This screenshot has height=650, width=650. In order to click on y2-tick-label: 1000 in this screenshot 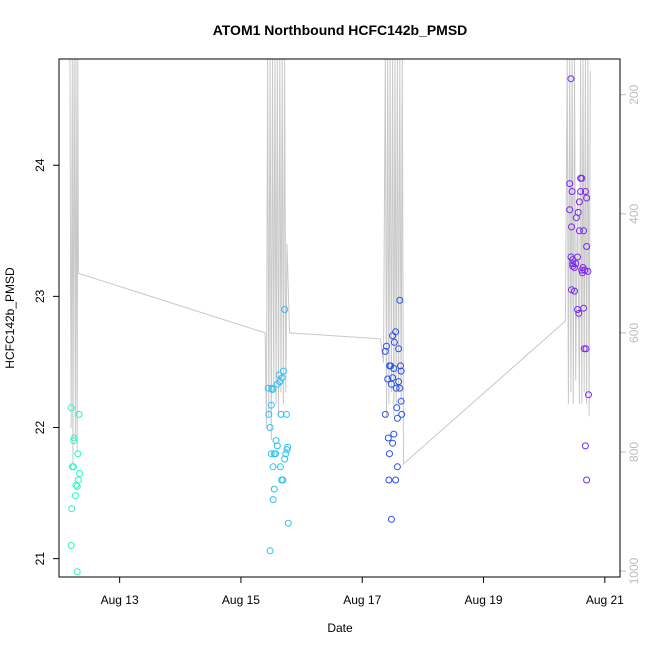, I will do `click(634, 570)`.